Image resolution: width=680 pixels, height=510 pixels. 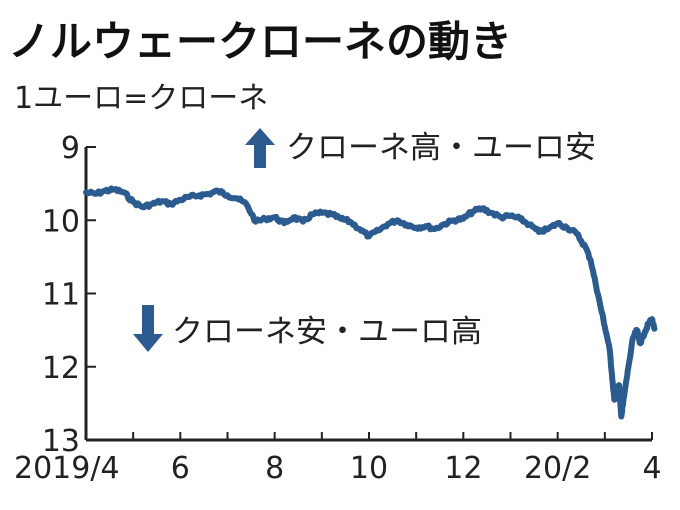 I want to click on chart-title: ノルウェークローネの動き, so click(x=260, y=41).